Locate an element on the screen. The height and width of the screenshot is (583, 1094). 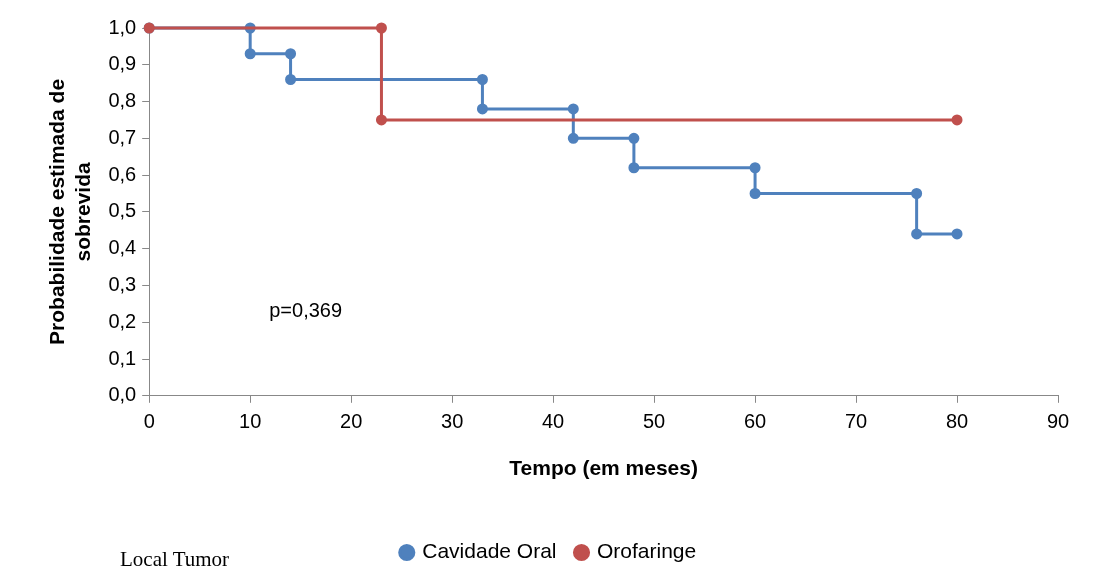
y-tick-label: 1,0 is located at coordinates (122, 26).